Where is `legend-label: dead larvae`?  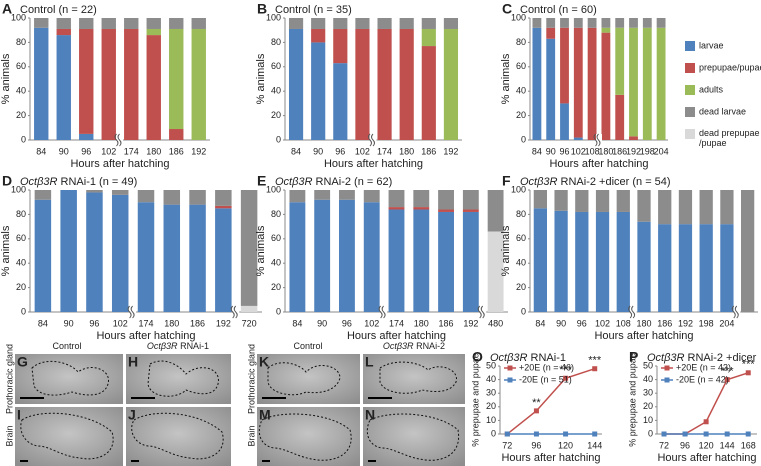
legend-label: dead larvae is located at coordinates (722, 111).